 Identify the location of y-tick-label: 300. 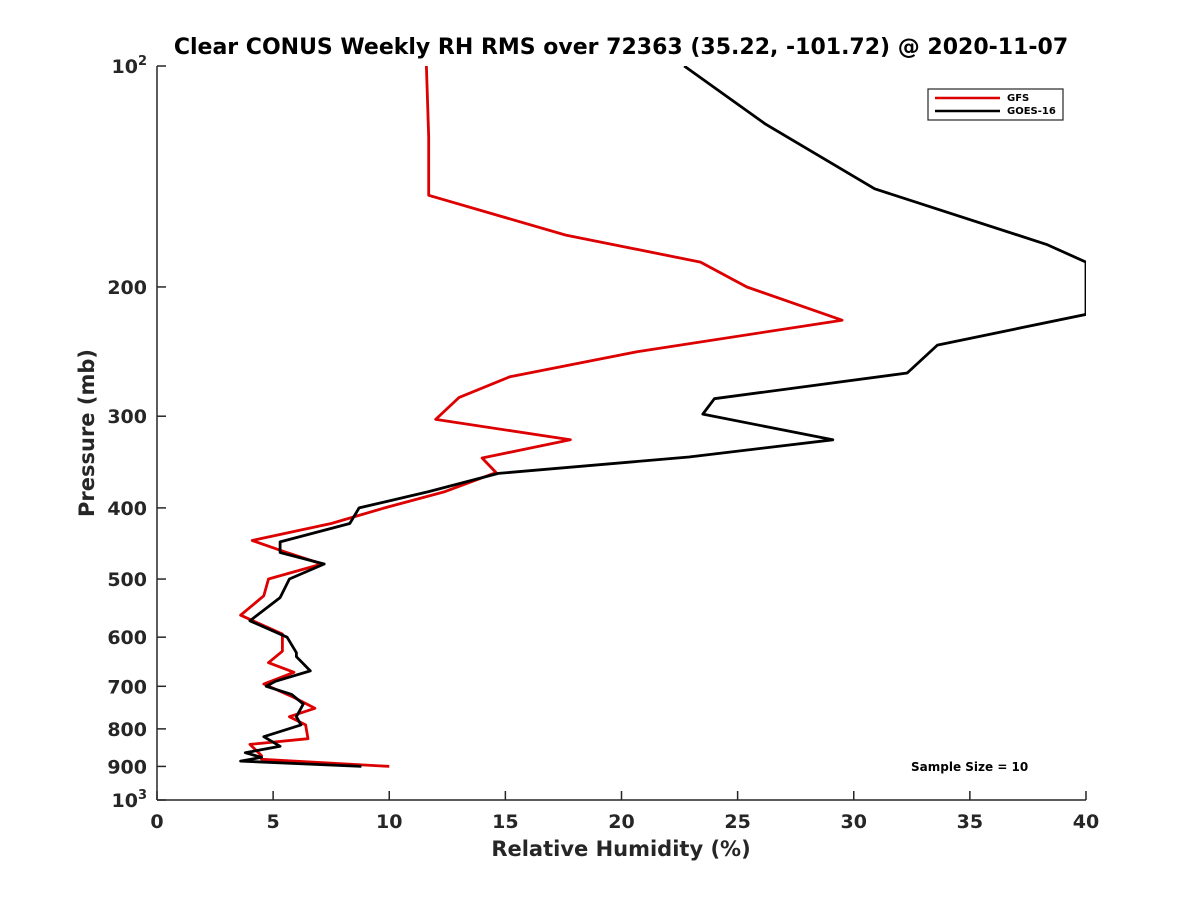
(127, 417).